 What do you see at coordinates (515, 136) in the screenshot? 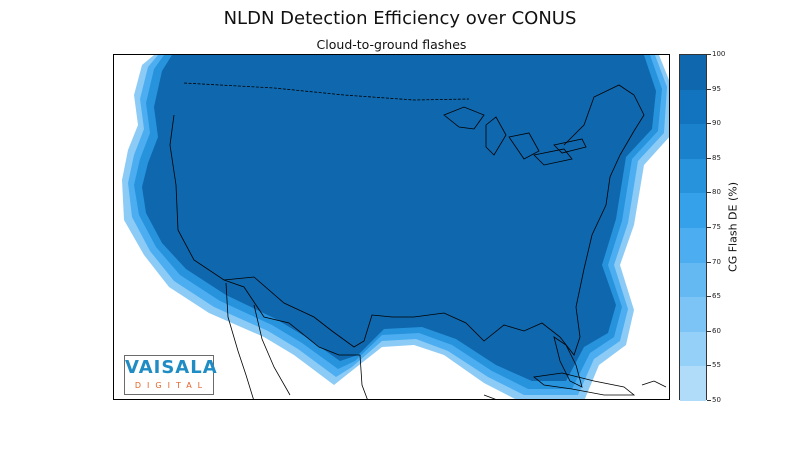
I see `great-lakes-outline` at bounding box center [515, 136].